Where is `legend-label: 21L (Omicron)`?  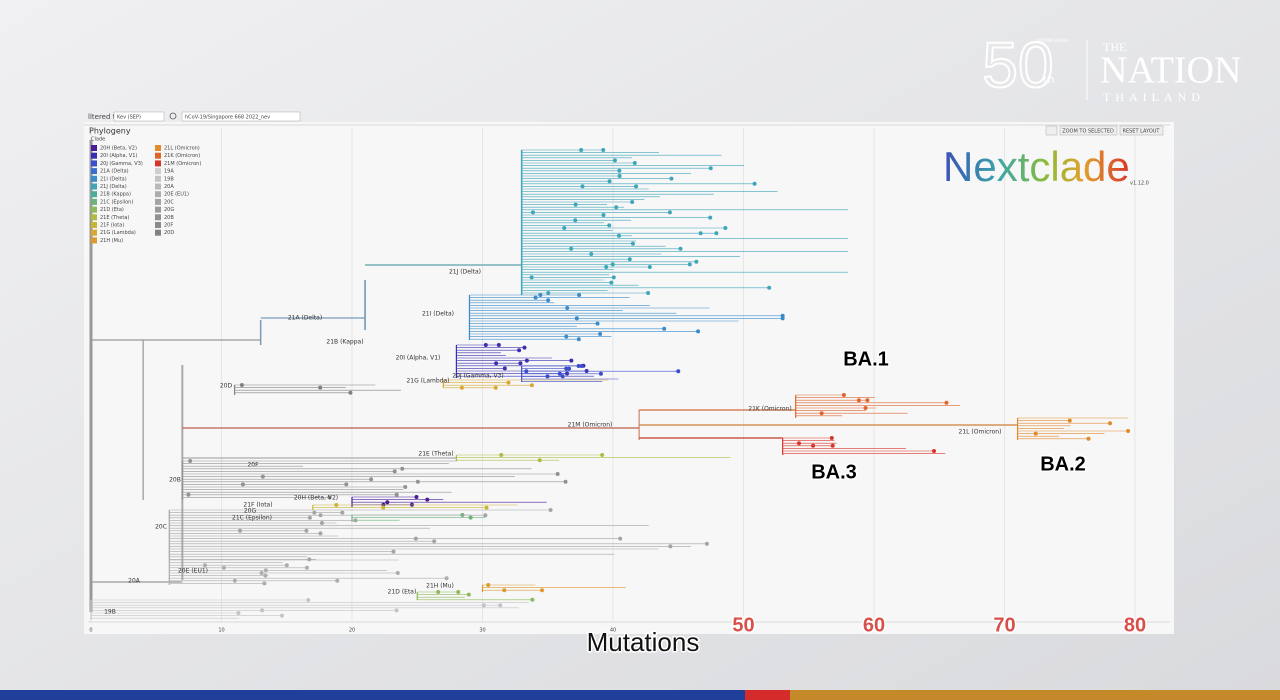 legend-label: 21L (Omicron) is located at coordinates (182, 149).